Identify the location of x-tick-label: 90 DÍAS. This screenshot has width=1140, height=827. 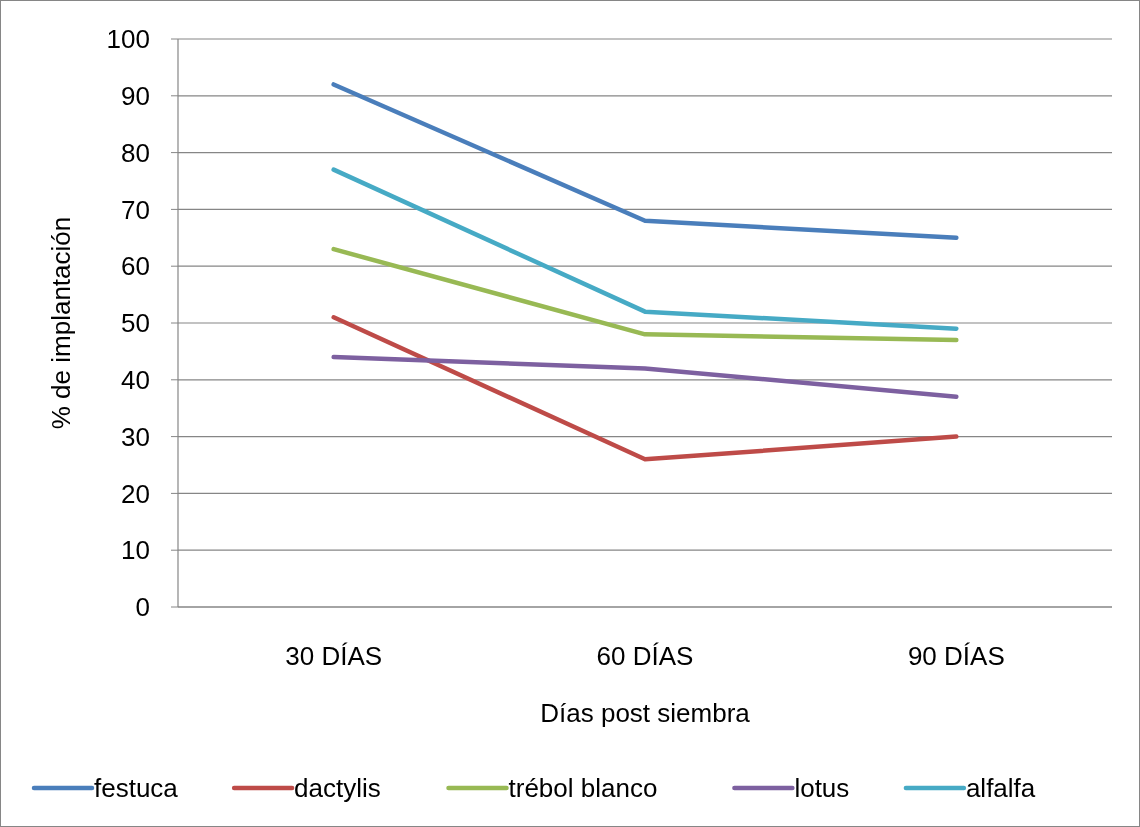
(956, 656).